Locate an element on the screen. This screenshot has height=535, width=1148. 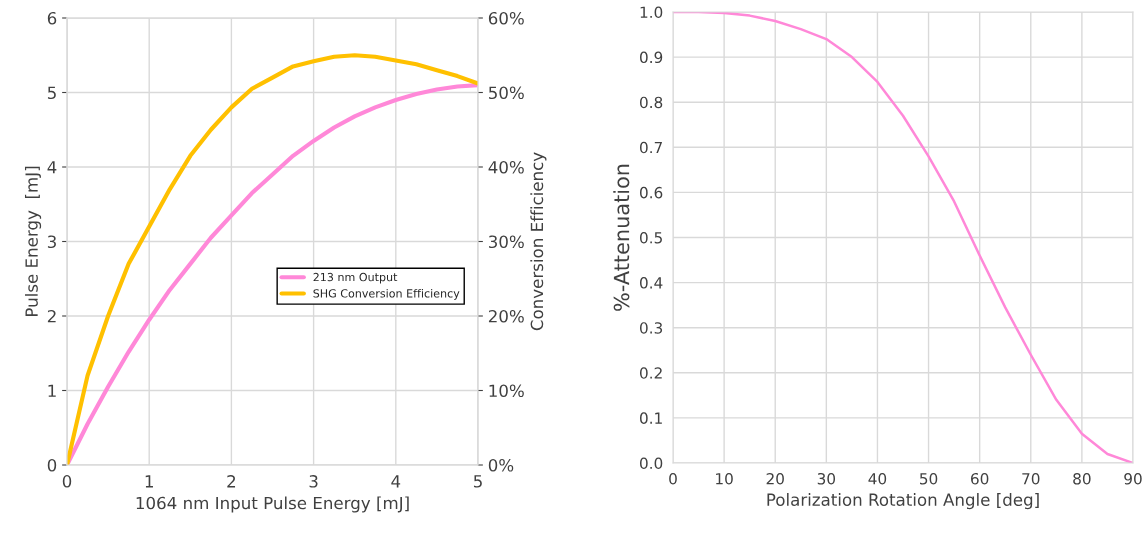
y-tick-label: 0.9 is located at coordinates (651, 57).